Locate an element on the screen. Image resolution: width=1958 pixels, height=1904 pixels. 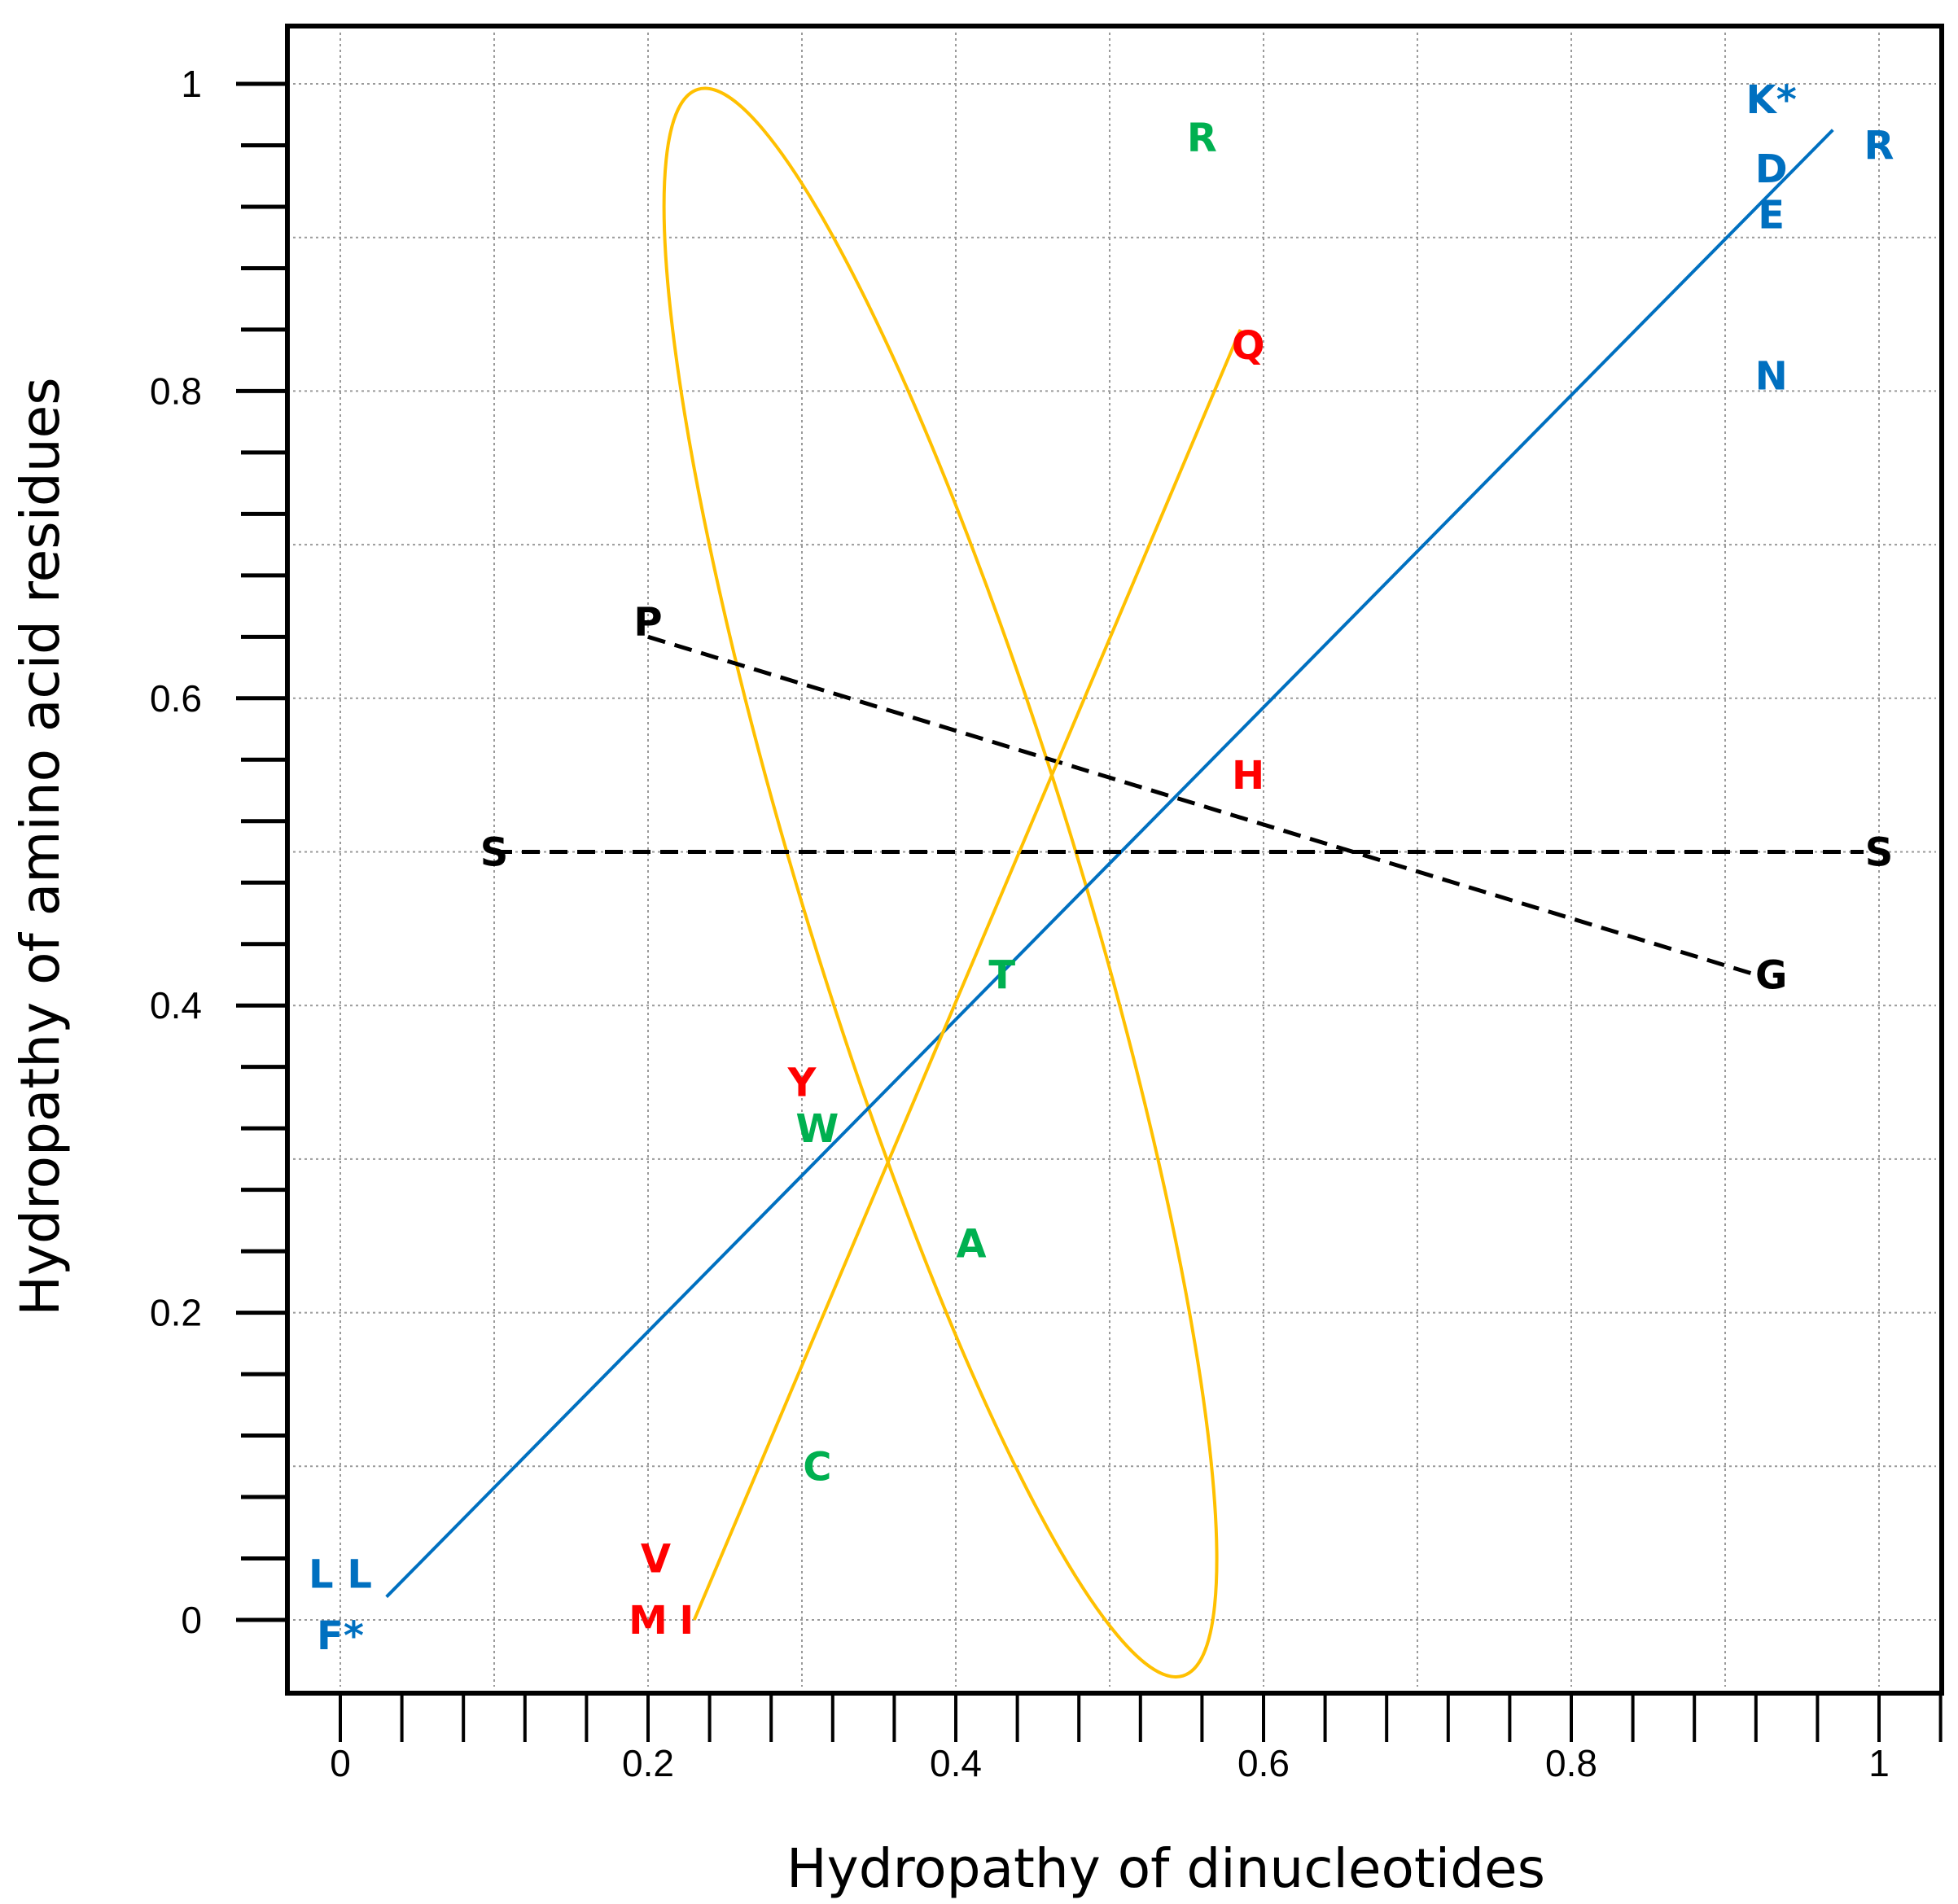
x-tick-label: 0.2 is located at coordinates (648, 1763).